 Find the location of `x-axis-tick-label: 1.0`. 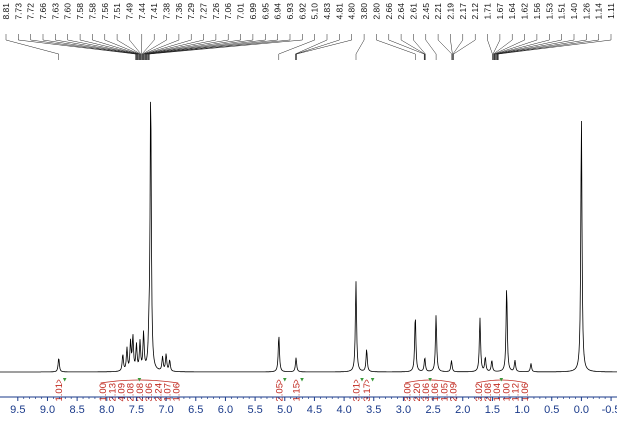

x-axis-tick-label: 1.0 is located at coordinates (521, 410).